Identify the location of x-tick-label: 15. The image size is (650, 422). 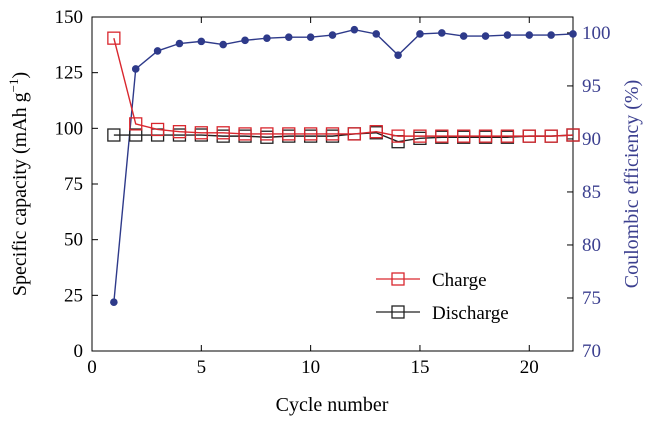
(419, 367).